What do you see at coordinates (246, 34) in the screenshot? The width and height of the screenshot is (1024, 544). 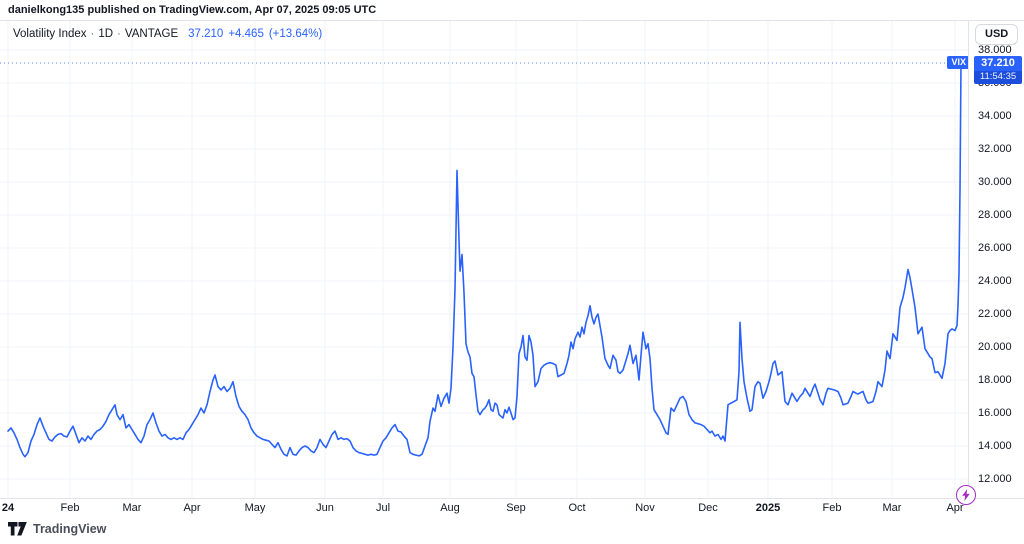 I see `legend-change: +4.465` at bounding box center [246, 34].